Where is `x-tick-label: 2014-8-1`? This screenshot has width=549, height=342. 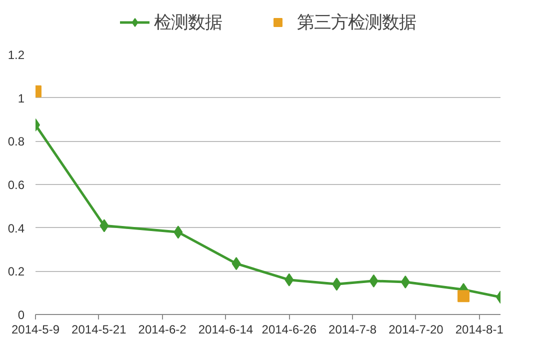 x-tick-label: 2014-8-1 is located at coordinates (479, 329).